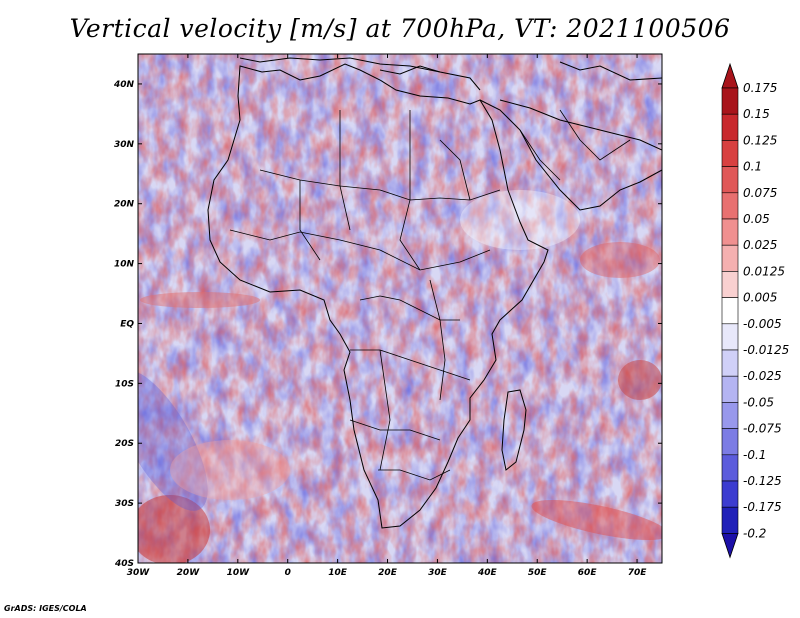  I want to click on colorbar-label: 0.075, so click(760, 193).